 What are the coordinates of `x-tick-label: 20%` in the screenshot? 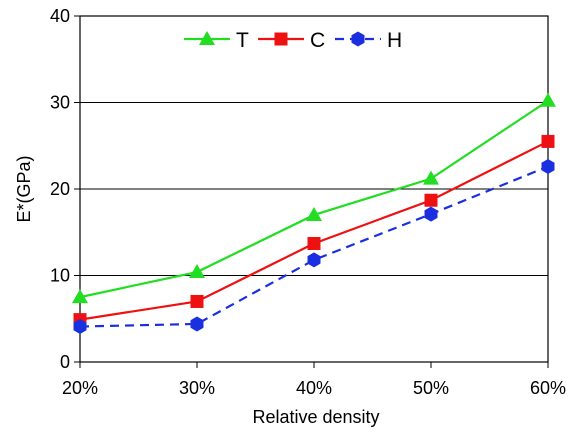 It's located at (80, 388).